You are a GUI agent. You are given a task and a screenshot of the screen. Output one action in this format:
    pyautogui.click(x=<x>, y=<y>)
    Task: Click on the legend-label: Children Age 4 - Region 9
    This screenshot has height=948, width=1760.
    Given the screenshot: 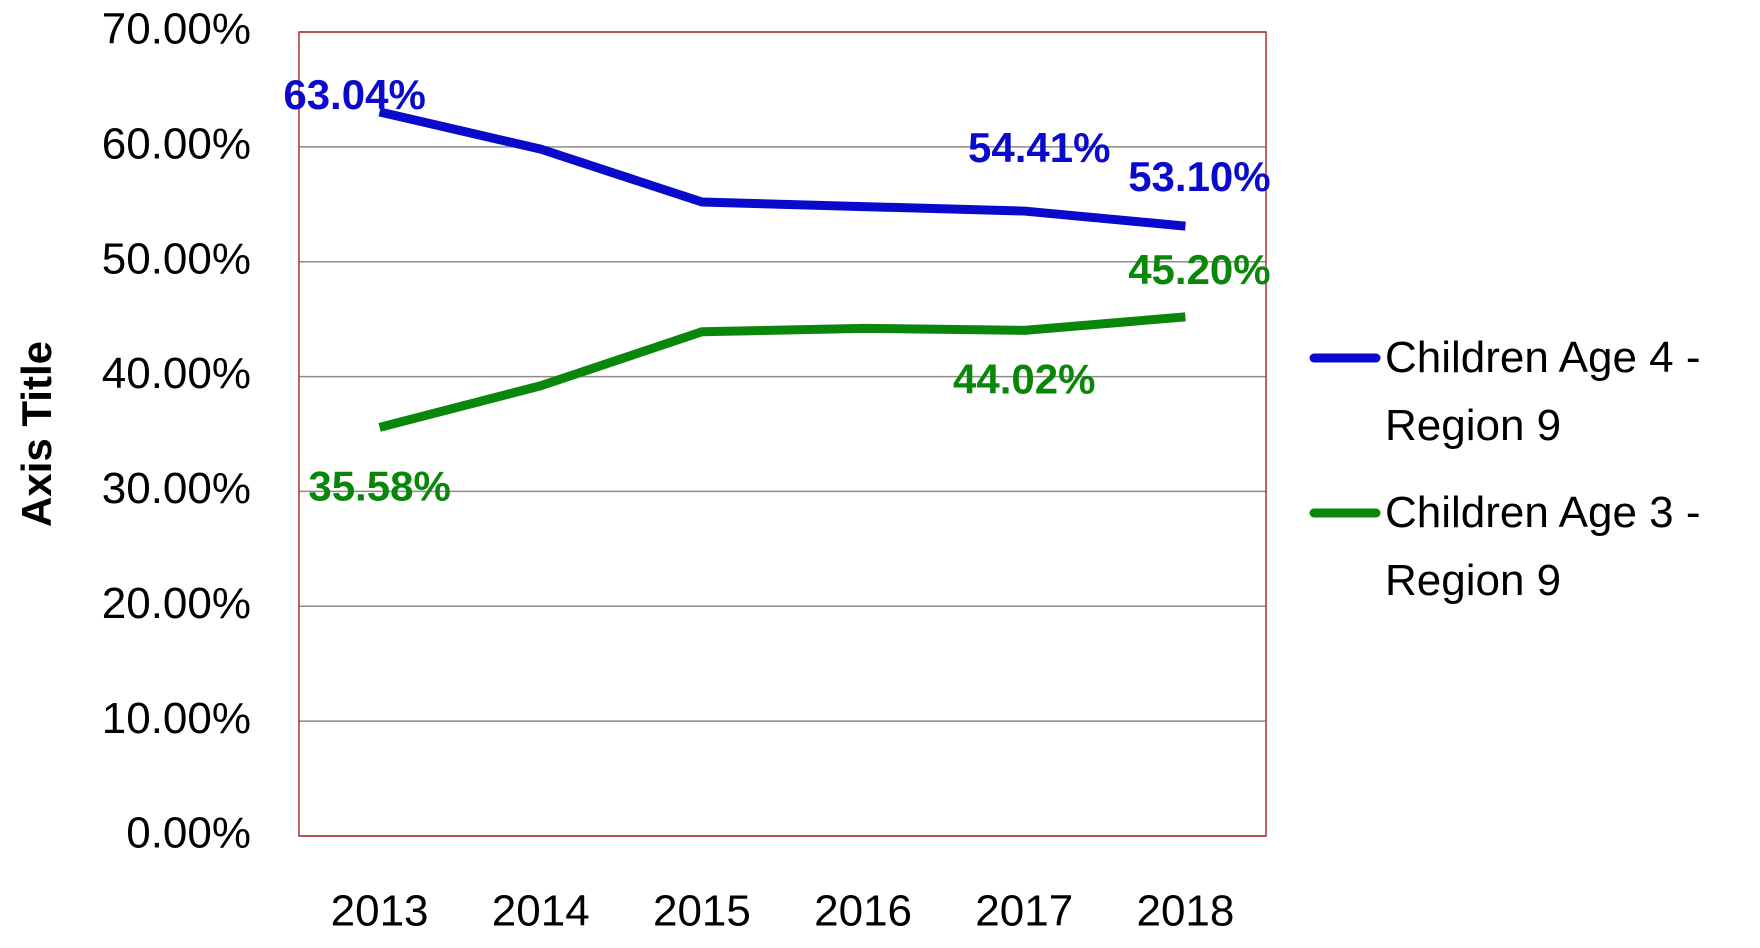 What is the action you would take?
    pyautogui.click(x=1543, y=391)
    